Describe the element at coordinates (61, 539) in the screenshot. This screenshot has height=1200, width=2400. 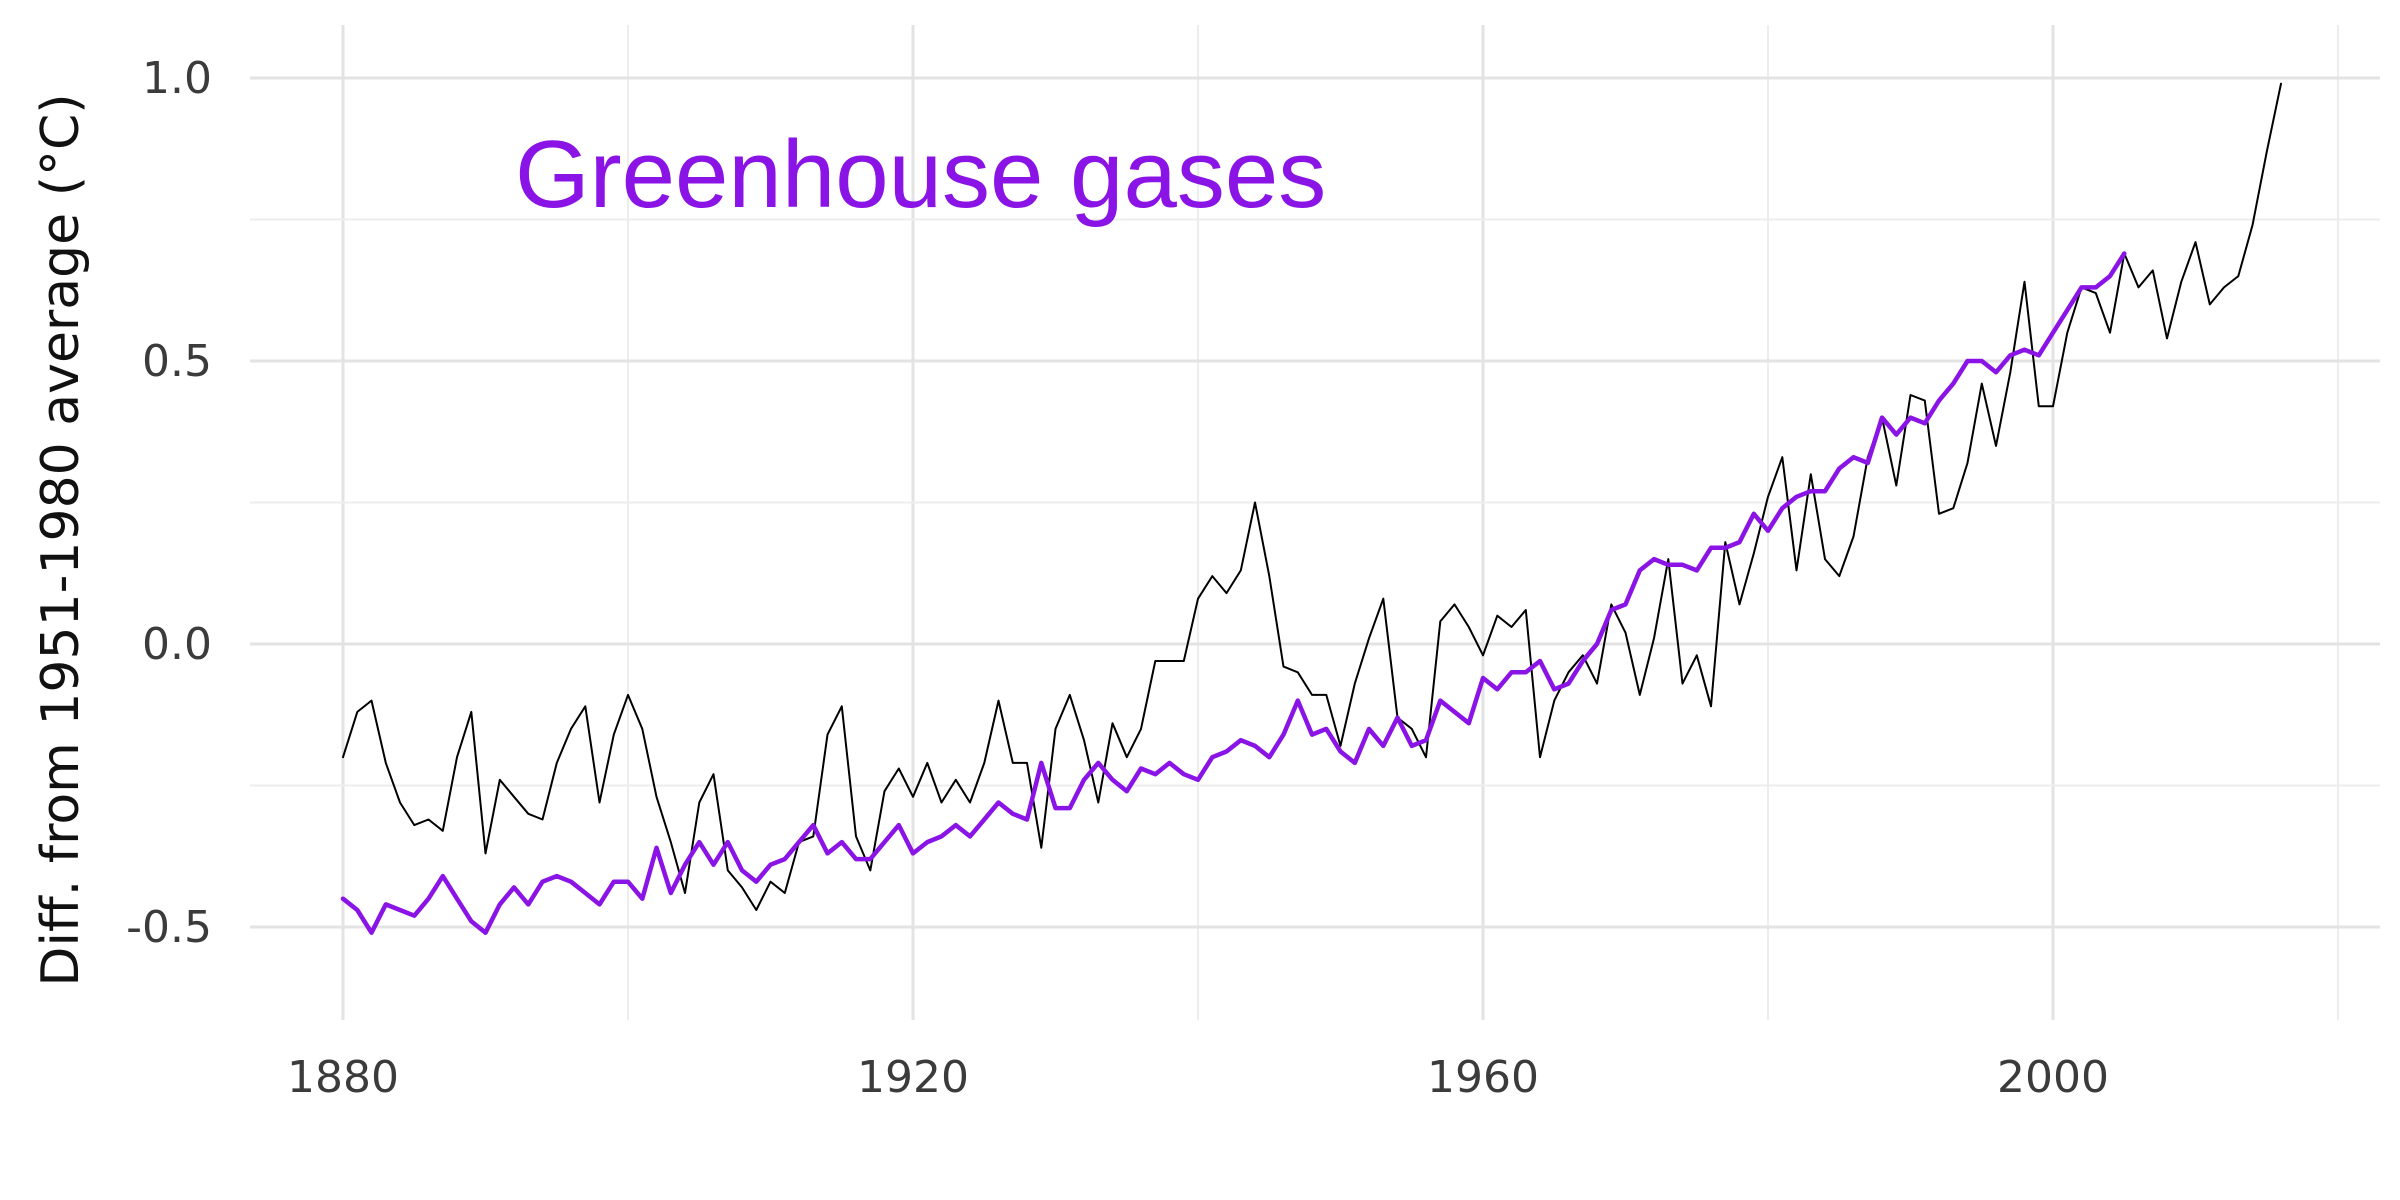
I see `y-axis-label: Diff. from 1951-1980 average (°C)` at that location.